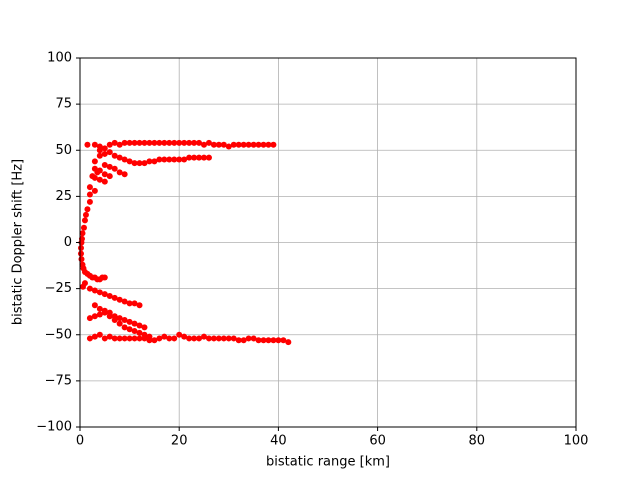 Image resolution: width=640 pixels, height=480 pixels. What do you see at coordinates (63, 104) in the screenshot?
I see `y-tick-label: 75` at bounding box center [63, 104].